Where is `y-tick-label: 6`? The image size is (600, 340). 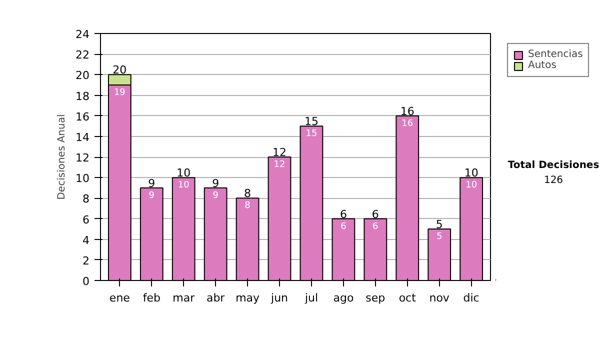 y-tick-label: 6 is located at coordinates (86, 219).